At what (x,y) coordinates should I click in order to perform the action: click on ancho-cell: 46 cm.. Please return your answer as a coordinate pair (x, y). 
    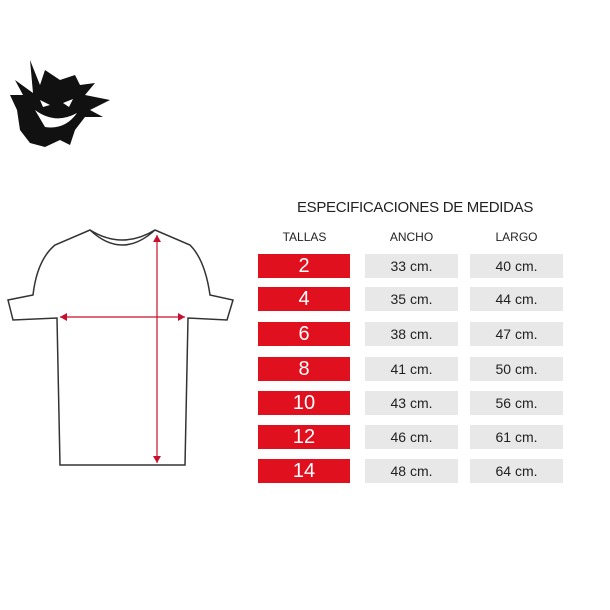
    Looking at the image, I should click on (411, 437).